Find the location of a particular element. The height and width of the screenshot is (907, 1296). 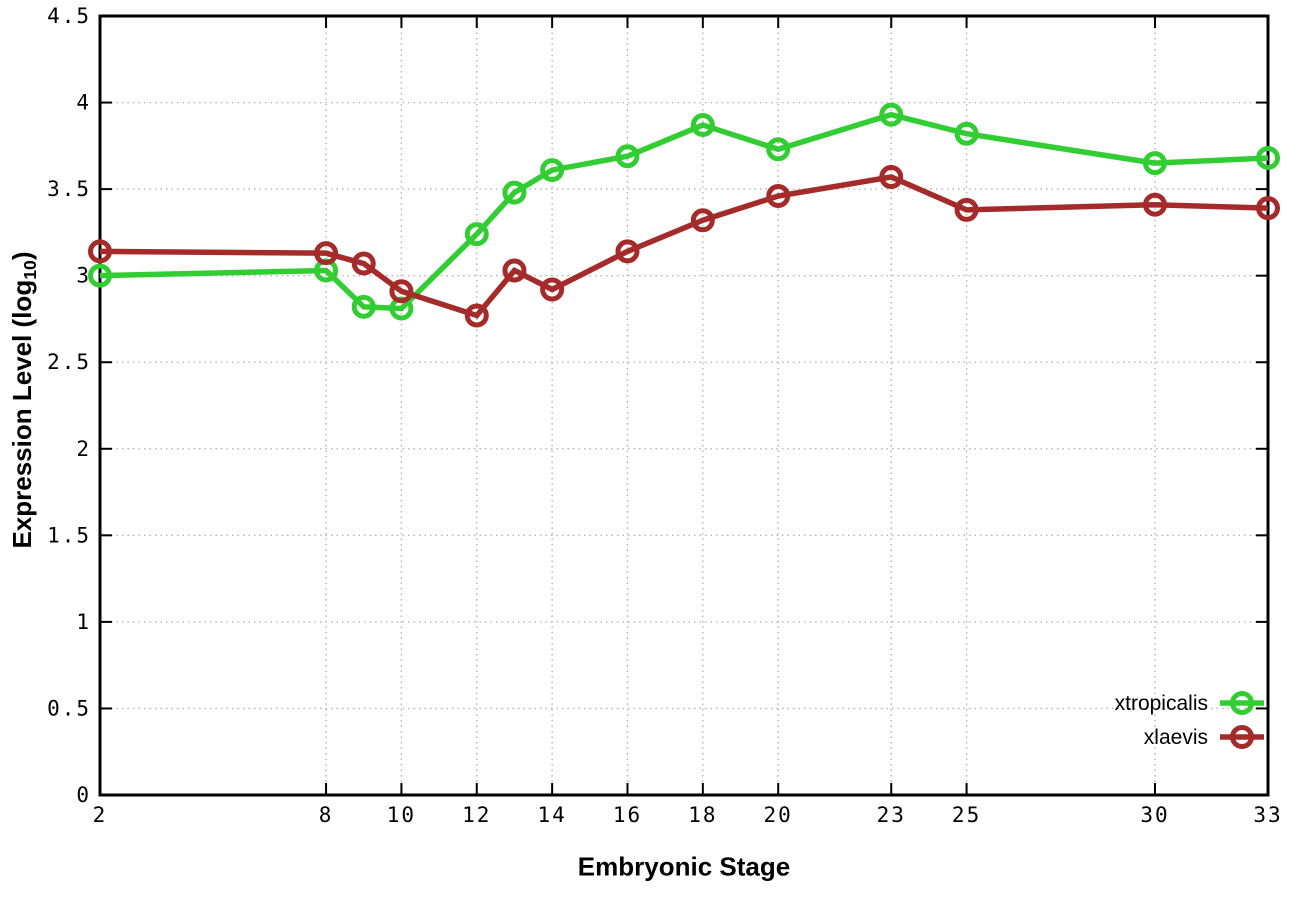

legend-label-xtropicalis: xtropicalis is located at coordinates (1161, 703).